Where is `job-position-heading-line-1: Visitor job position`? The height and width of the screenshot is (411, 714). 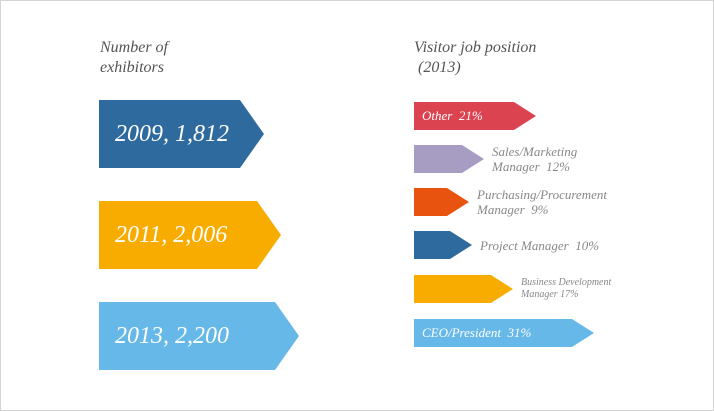
job-position-heading-line-1: Visitor job position is located at coordinates (475, 47).